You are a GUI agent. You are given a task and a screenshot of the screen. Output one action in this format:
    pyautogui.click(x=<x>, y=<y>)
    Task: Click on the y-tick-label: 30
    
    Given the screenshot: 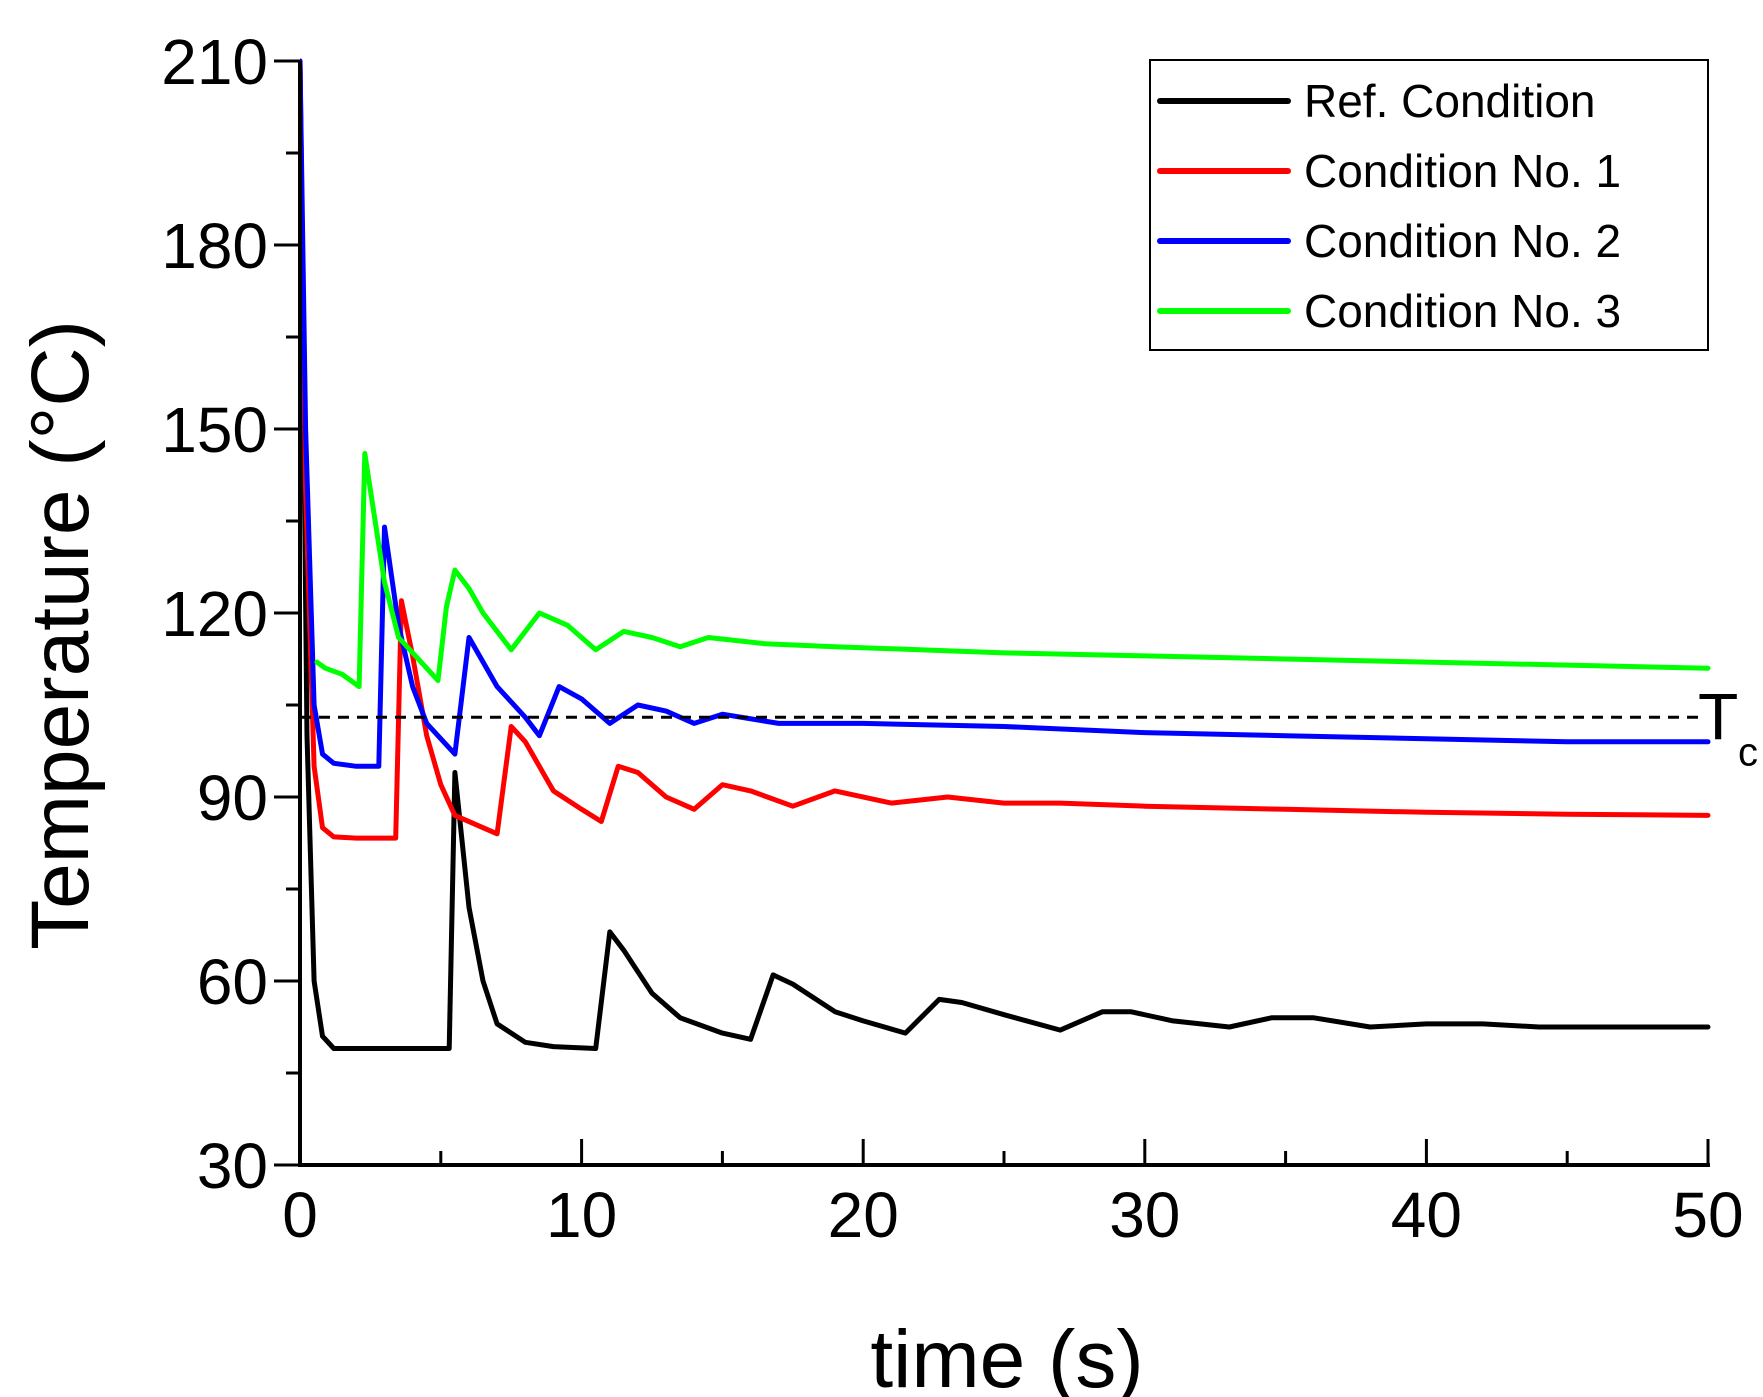 What is the action you would take?
    pyautogui.click(x=232, y=1166)
    